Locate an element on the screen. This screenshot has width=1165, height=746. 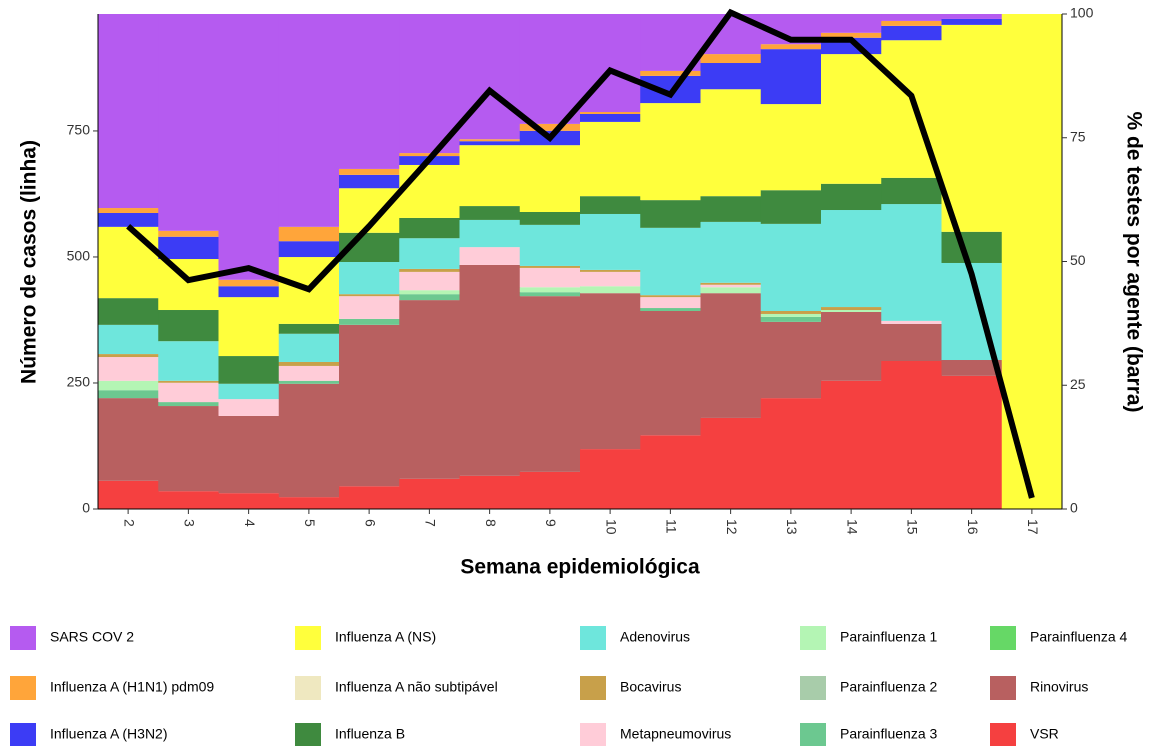
y2-tick-label: 25 is located at coordinates (1078, 384).